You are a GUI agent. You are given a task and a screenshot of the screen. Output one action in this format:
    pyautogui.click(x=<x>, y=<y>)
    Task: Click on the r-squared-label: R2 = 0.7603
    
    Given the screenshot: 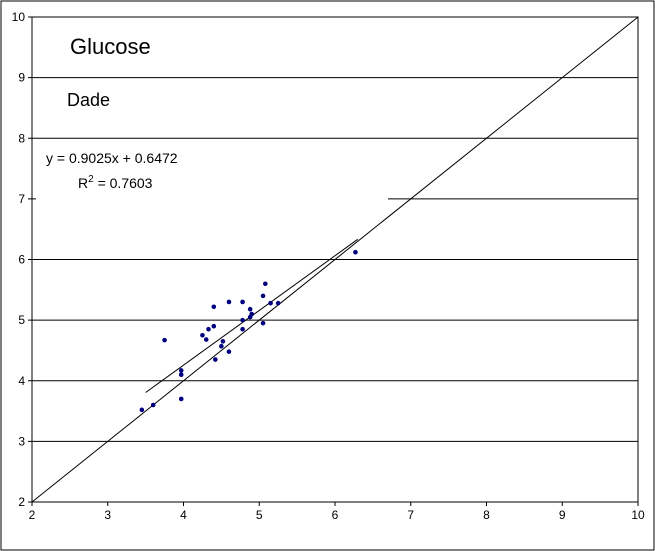 What is the action you would take?
    pyautogui.click(x=115, y=182)
    